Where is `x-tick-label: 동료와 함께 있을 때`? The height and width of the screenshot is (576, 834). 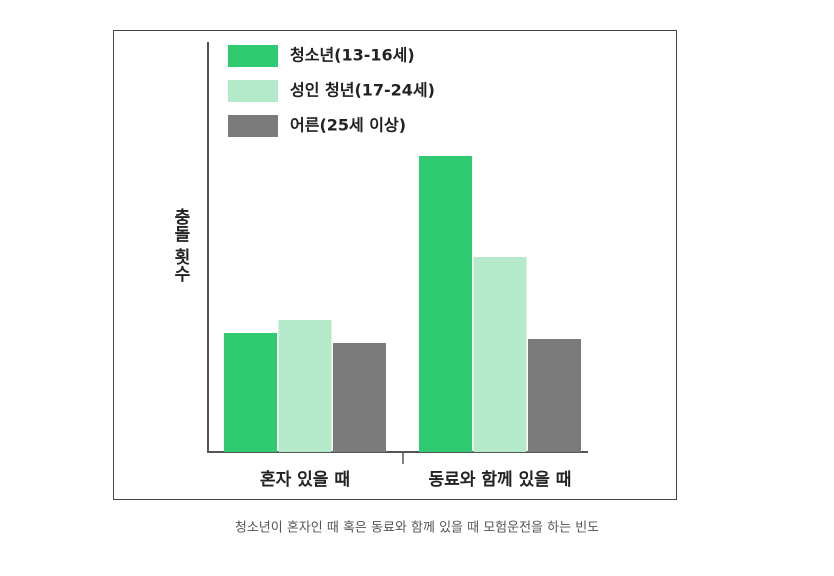
x-tick-label: 동료와 함께 있을 때 is located at coordinates (500, 479).